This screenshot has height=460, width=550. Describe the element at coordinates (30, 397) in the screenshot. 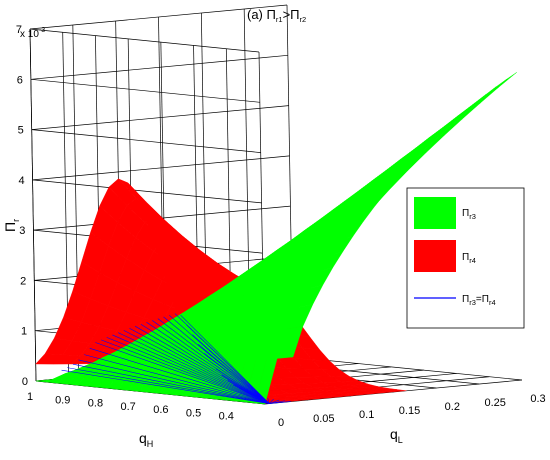

I see `x-tick-label: 1` at that location.